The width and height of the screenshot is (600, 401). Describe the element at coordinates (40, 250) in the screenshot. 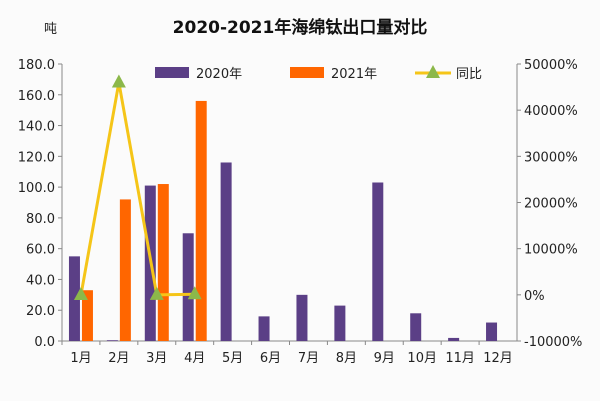

I see `y-tick-label: 60.0` at that location.